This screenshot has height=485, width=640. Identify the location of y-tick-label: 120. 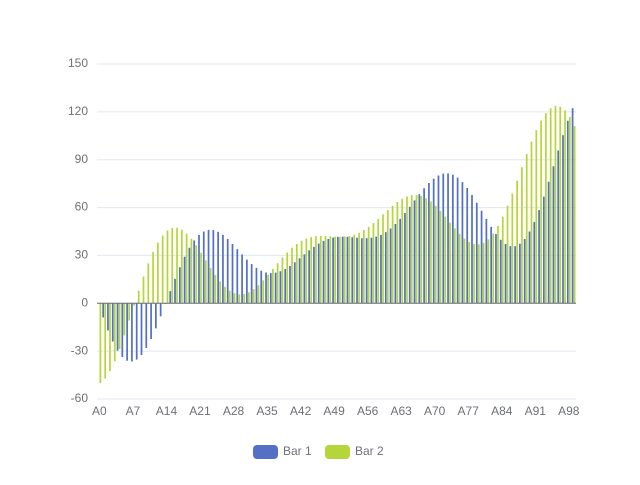
(78, 111).